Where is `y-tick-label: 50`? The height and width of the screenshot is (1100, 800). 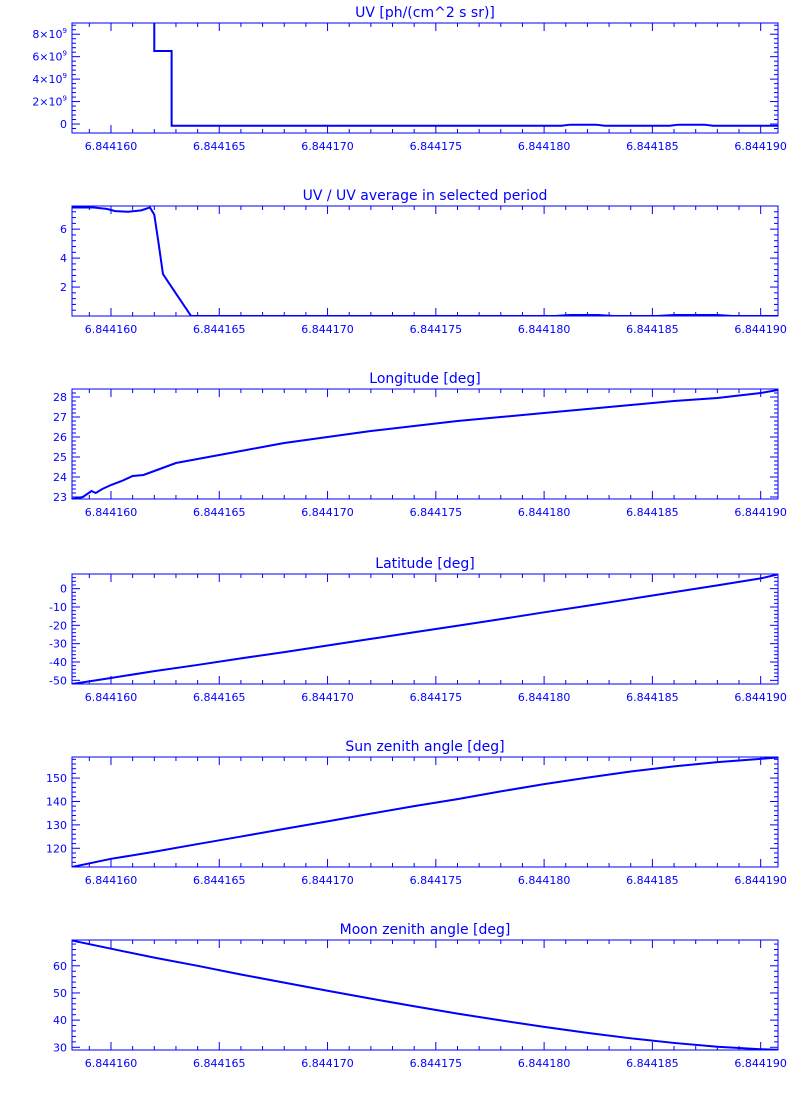
y-tick-label: 50 is located at coordinates (60, 993).